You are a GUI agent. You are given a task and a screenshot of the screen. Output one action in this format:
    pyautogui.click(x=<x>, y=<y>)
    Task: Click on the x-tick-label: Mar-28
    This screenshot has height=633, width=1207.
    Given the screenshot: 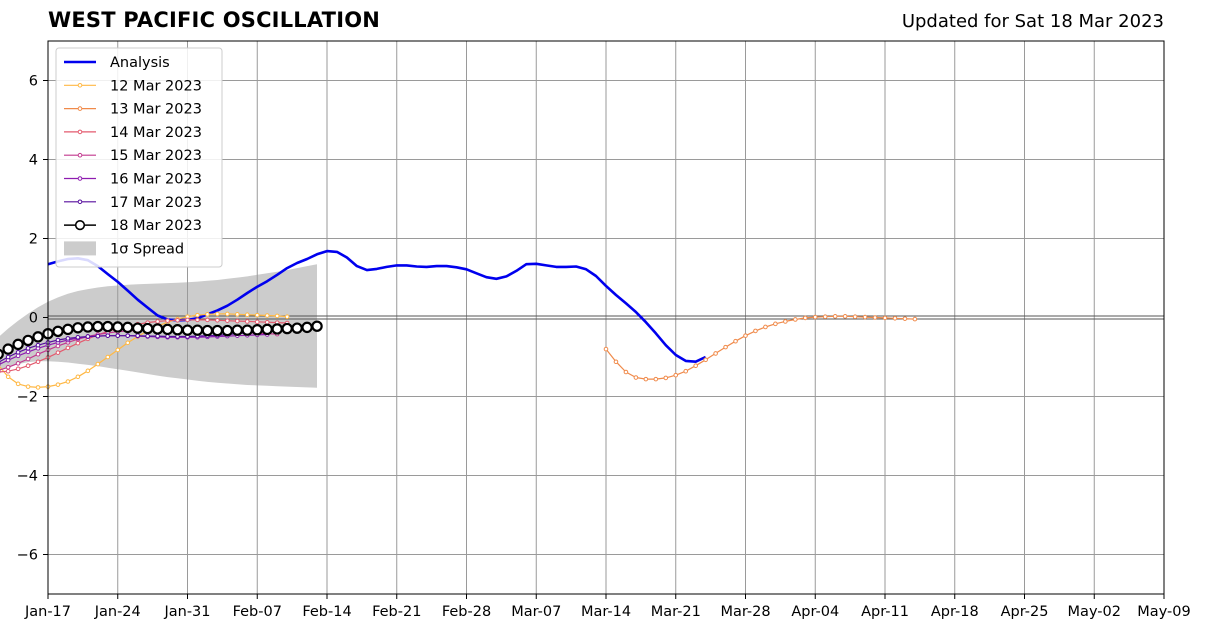 What is the action you would take?
    pyautogui.click(x=745, y=612)
    